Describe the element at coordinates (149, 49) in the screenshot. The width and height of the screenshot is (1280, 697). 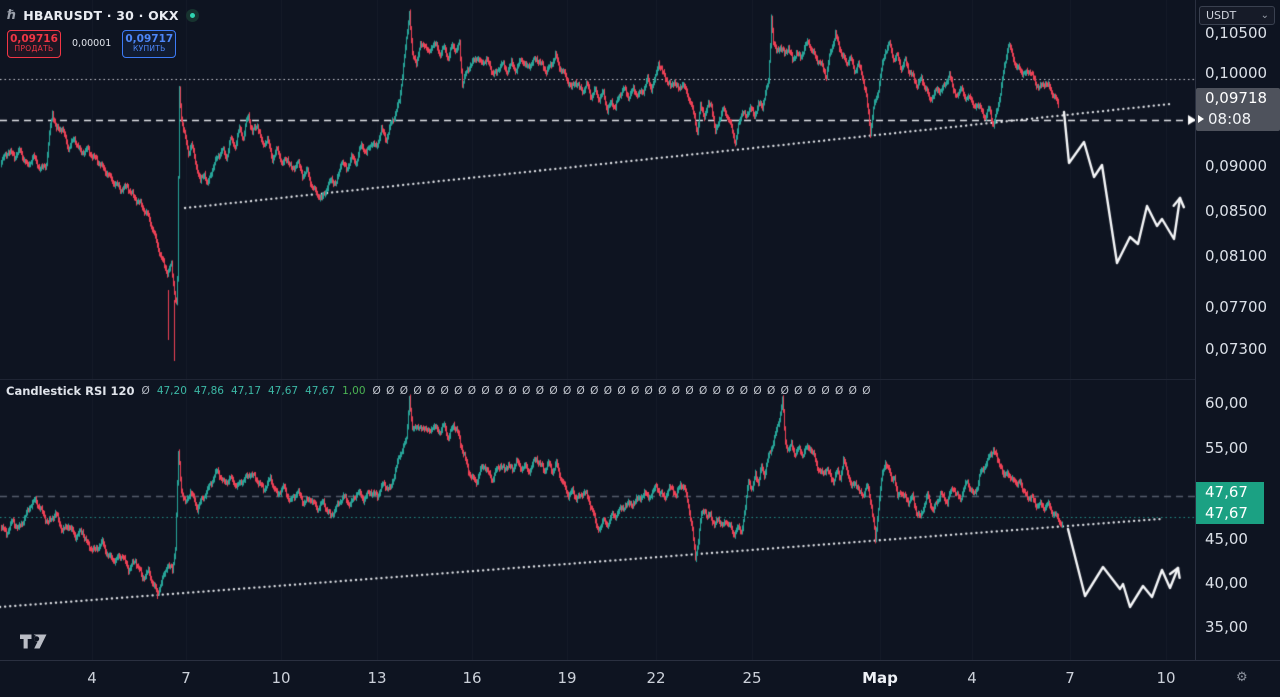
I see `buy-label: КУПИТЬ` at that location.